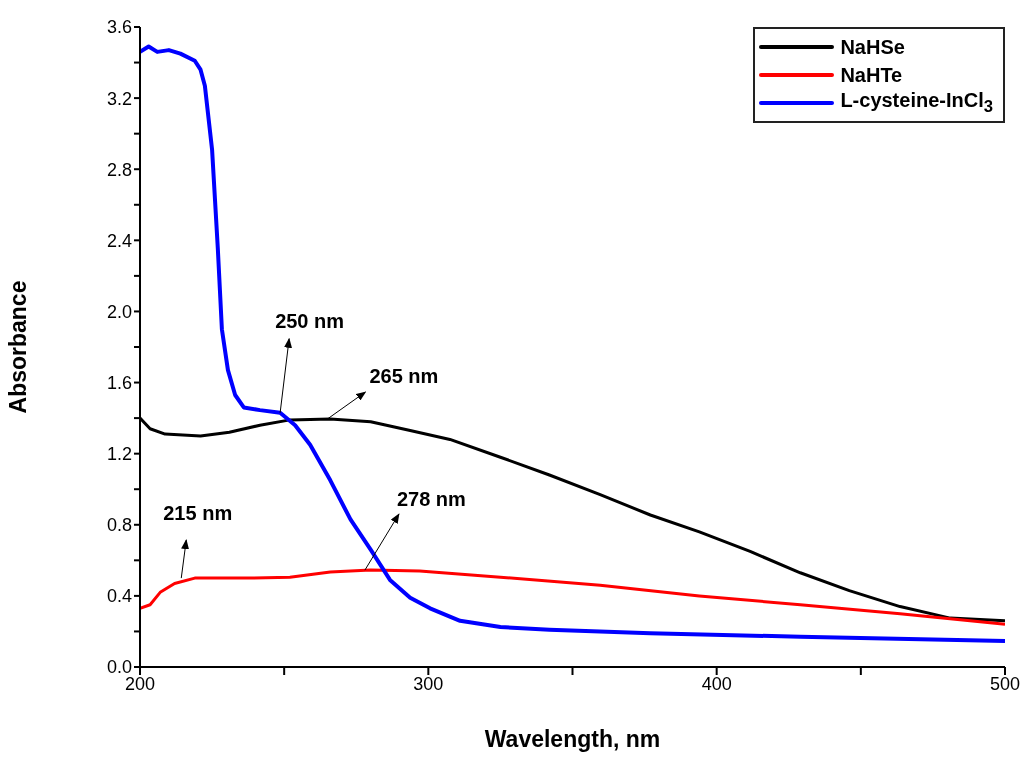 The image size is (1029, 764). Describe the element at coordinates (716, 683) in the screenshot. I see `x-tick-label: 400` at that location.